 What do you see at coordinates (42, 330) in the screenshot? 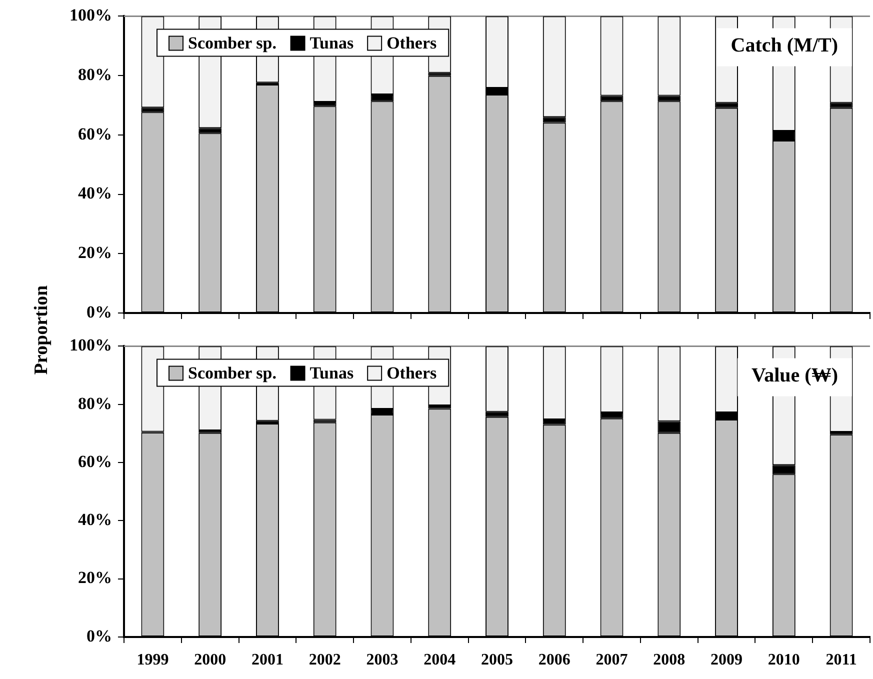
I see `y-axis-title: Proportion` at bounding box center [42, 330].